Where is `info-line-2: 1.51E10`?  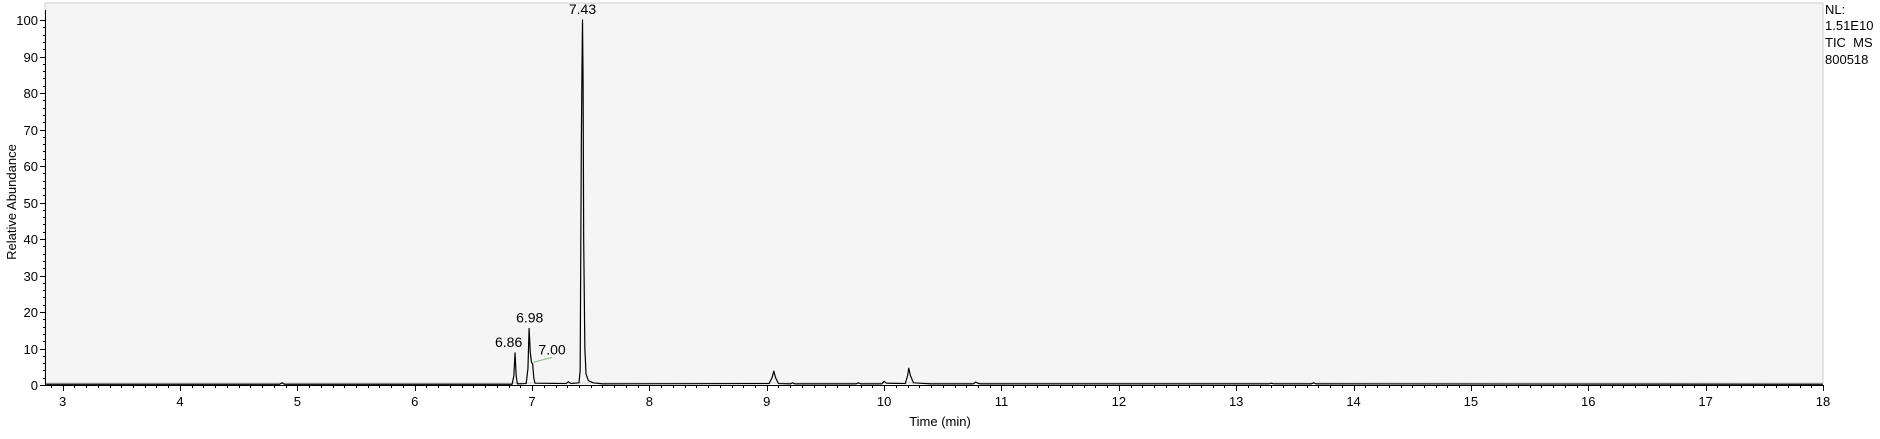
info-line-2: 1.51E10 is located at coordinates (1849, 25).